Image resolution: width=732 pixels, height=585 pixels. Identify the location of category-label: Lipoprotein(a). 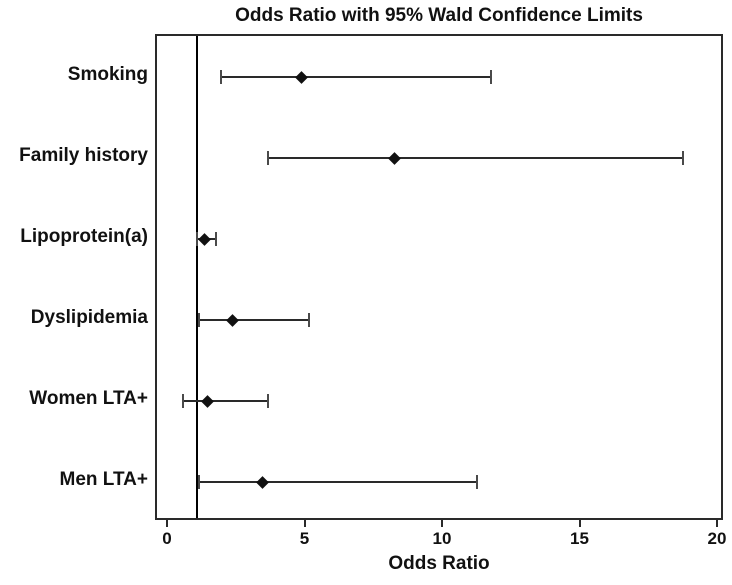
(84, 236).